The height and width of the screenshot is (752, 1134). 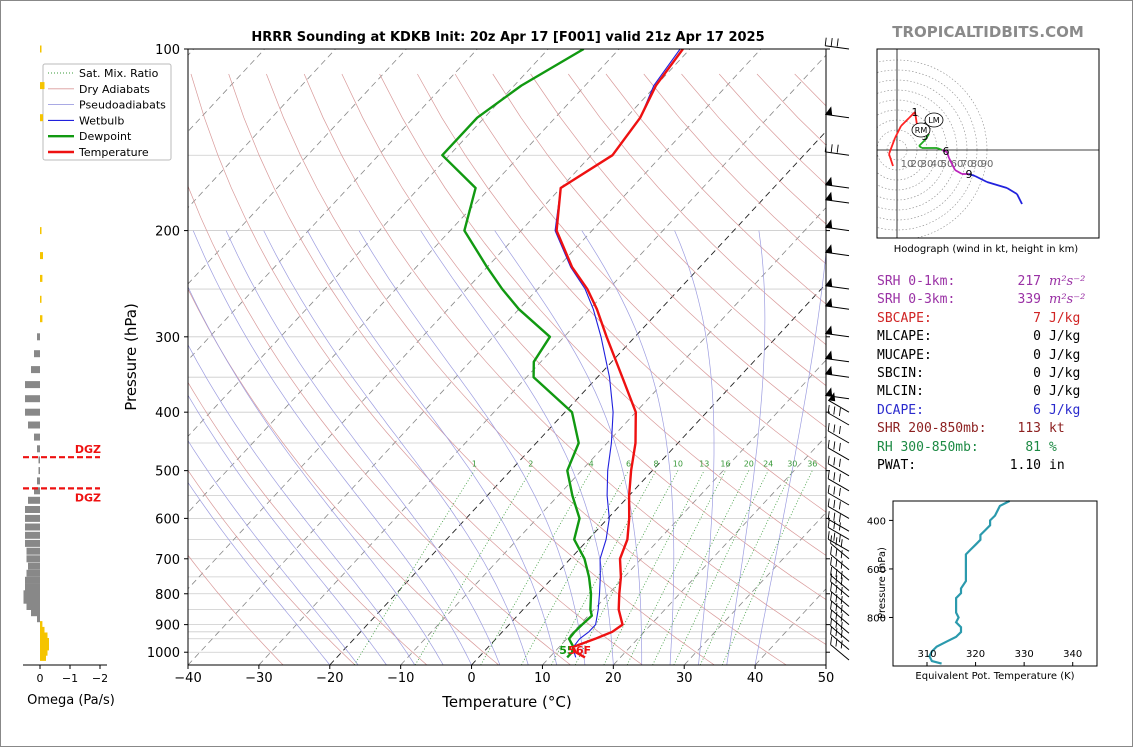 I want to click on index-value: 1.10, so click(x=1024, y=465).